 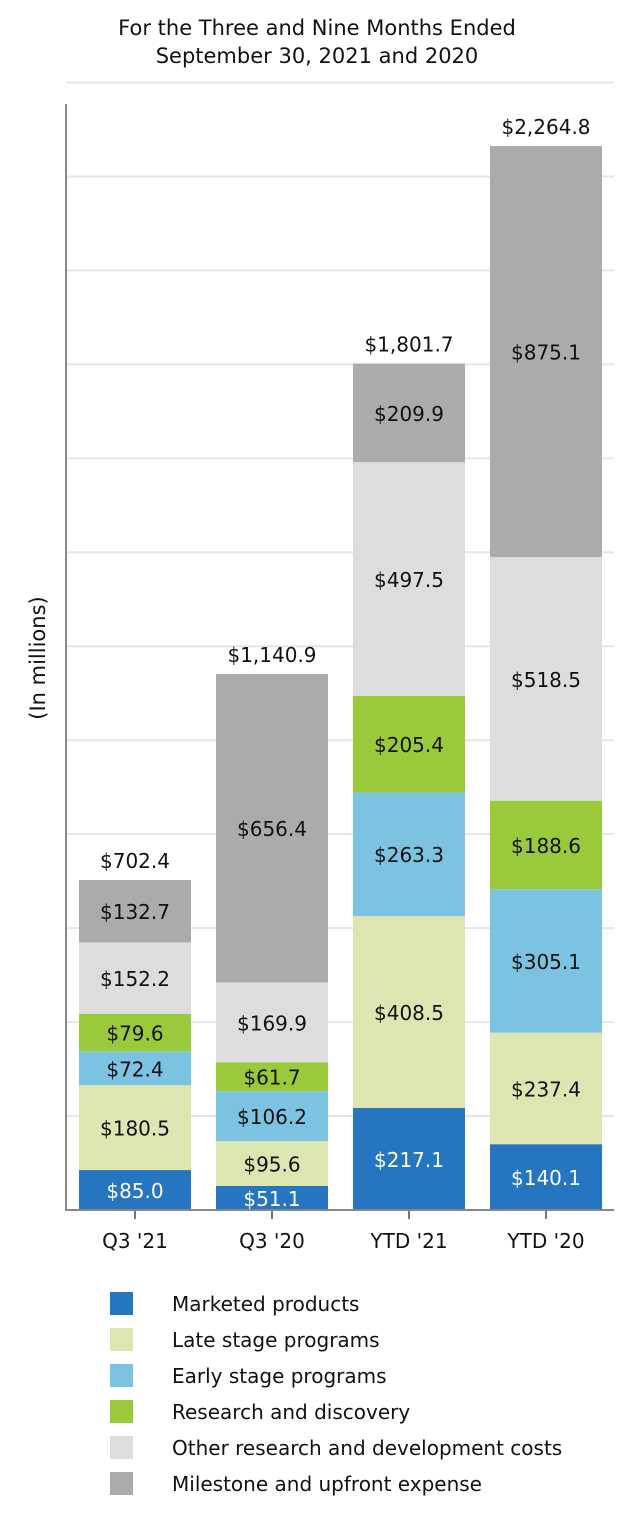 I want to click on bar-total-label: $1,801.7, so click(x=408, y=345).